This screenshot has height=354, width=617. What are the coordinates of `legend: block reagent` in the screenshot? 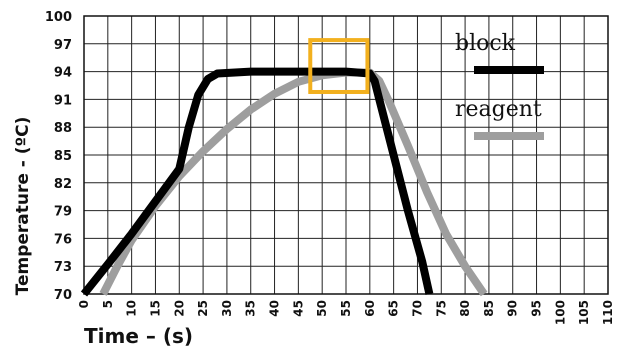 It's located at (499, 85).